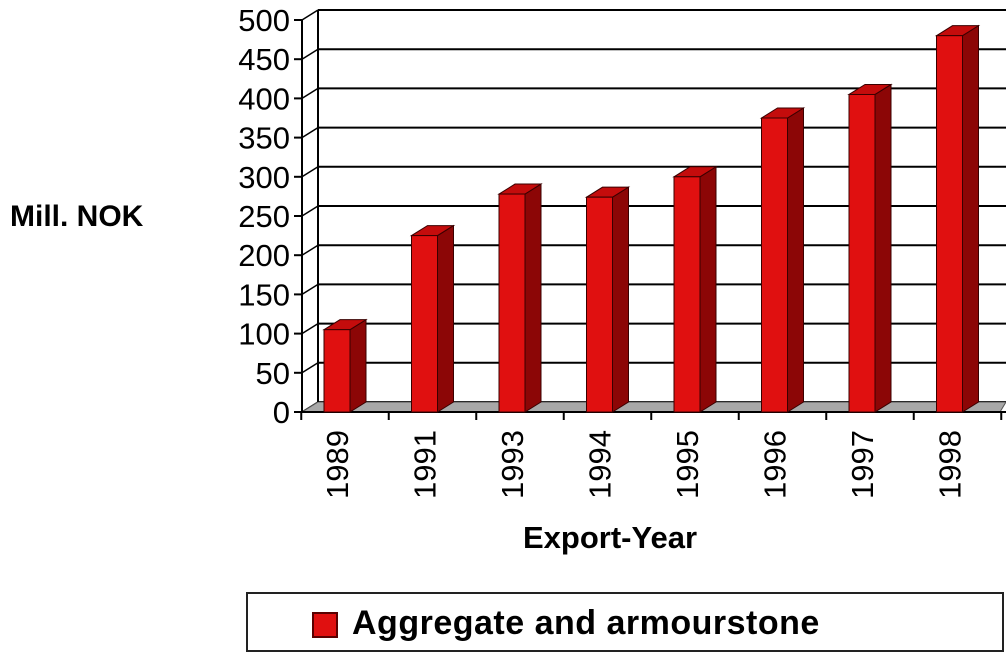  Describe the element at coordinates (610, 537) in the screenshot. I see `x-axis-label: Export-Year` at that location.